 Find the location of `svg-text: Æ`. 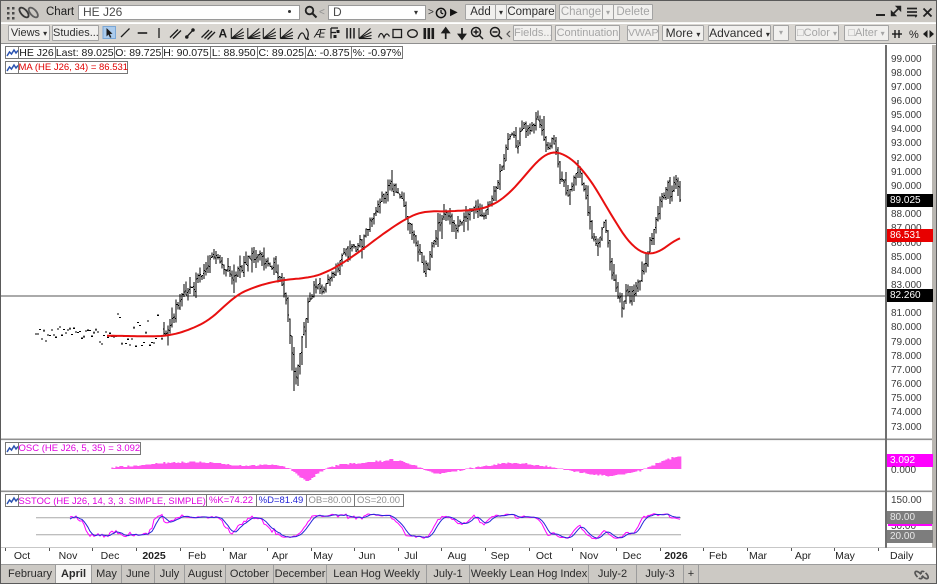

svg-text: Æ is located at coordinates (319, 35).